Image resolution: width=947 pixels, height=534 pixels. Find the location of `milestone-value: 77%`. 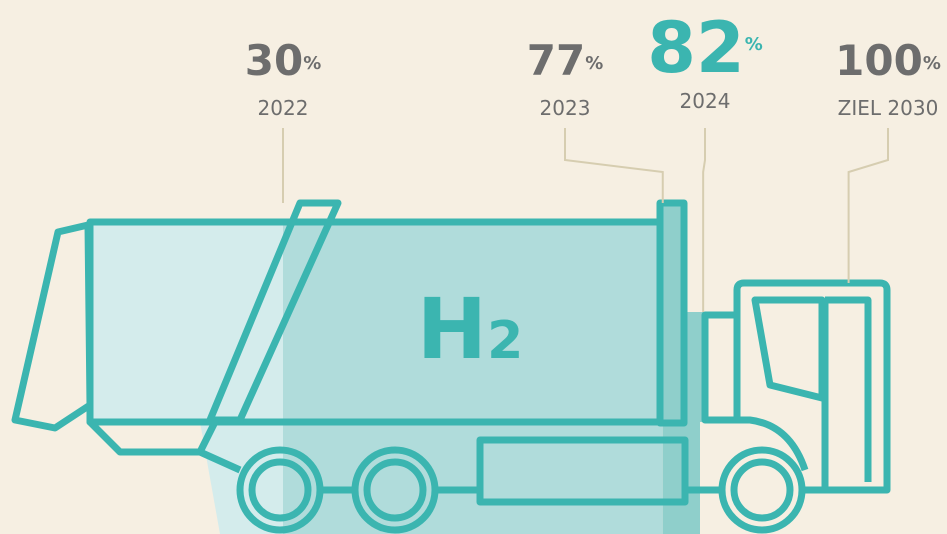

milestone-value: 77% is located at coordinates (565, 60).